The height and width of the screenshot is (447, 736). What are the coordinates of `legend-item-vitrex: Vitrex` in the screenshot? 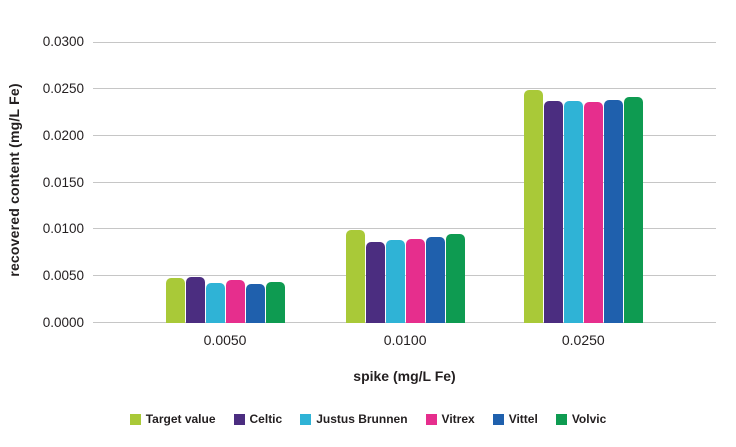 It's located at (450, 419).